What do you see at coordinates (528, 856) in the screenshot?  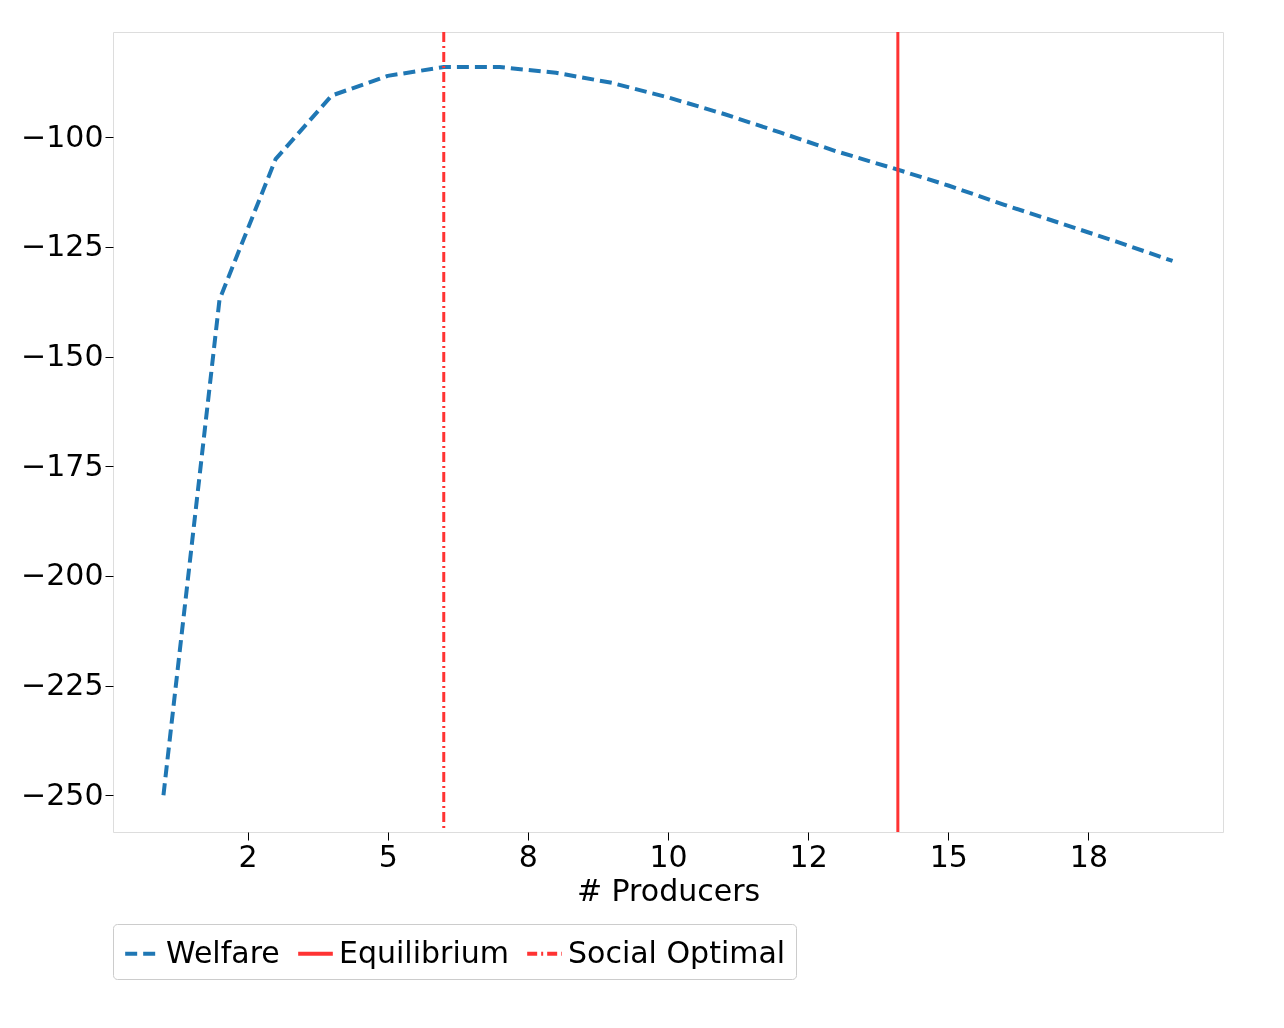 I see `x-tick-label: 8` at bounding box center [528, 856].